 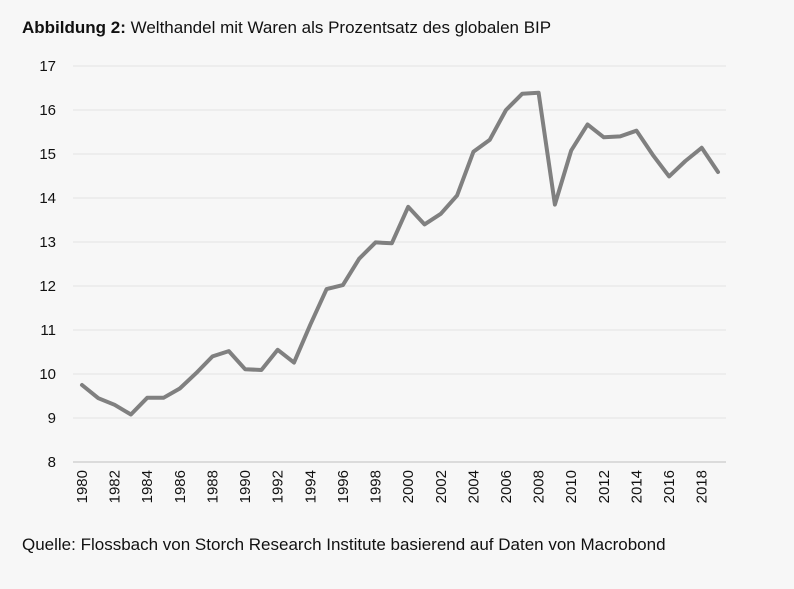 I want to click on figure-title-label: Abbildung 2:, so click(x=74, y=27).